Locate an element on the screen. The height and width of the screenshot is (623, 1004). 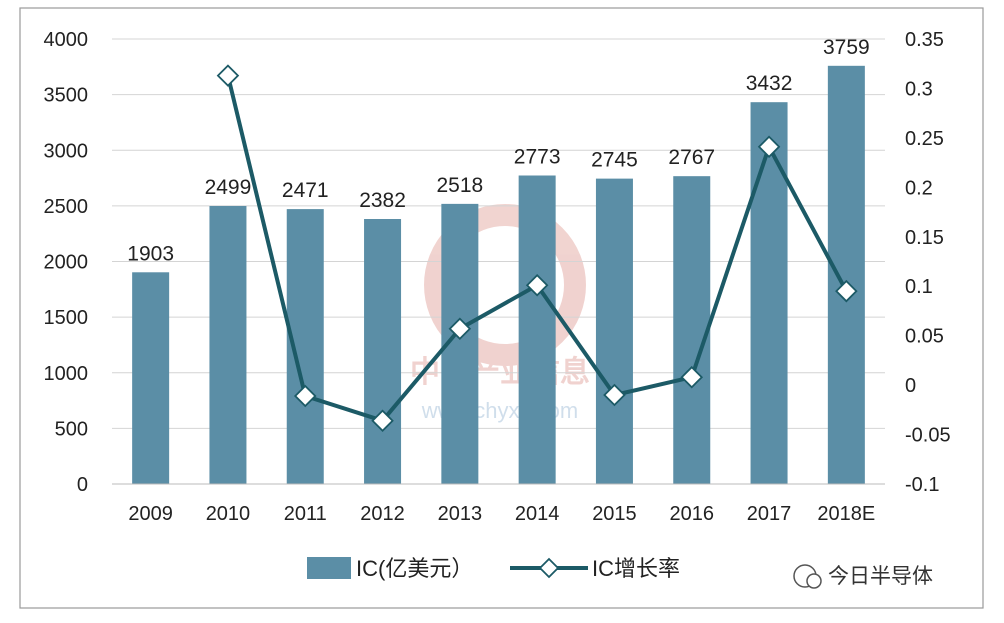
x-tick-label: 2013 is located at coordinates (460, 514).